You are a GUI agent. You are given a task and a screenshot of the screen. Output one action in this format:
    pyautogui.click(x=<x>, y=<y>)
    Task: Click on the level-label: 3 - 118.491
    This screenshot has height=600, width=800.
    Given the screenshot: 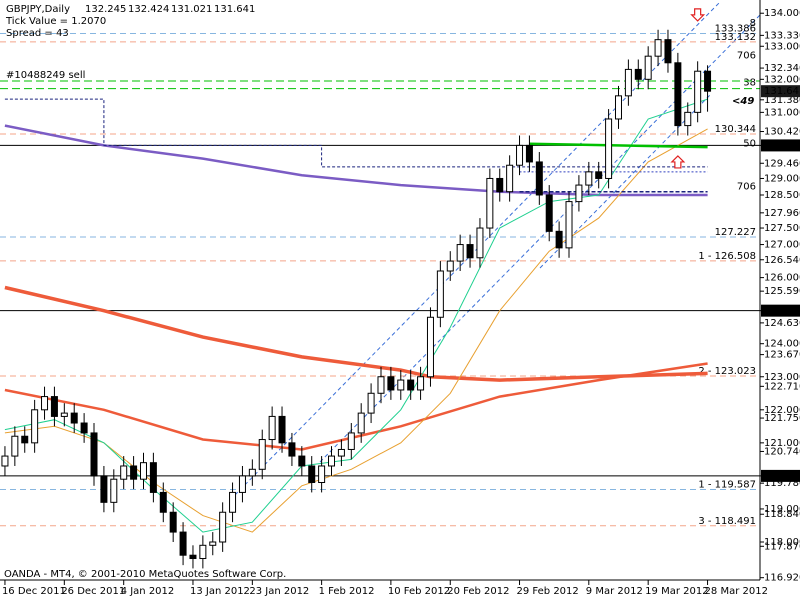 What is the action you would take?
    pyautogui.click(x=727, y=521)
    